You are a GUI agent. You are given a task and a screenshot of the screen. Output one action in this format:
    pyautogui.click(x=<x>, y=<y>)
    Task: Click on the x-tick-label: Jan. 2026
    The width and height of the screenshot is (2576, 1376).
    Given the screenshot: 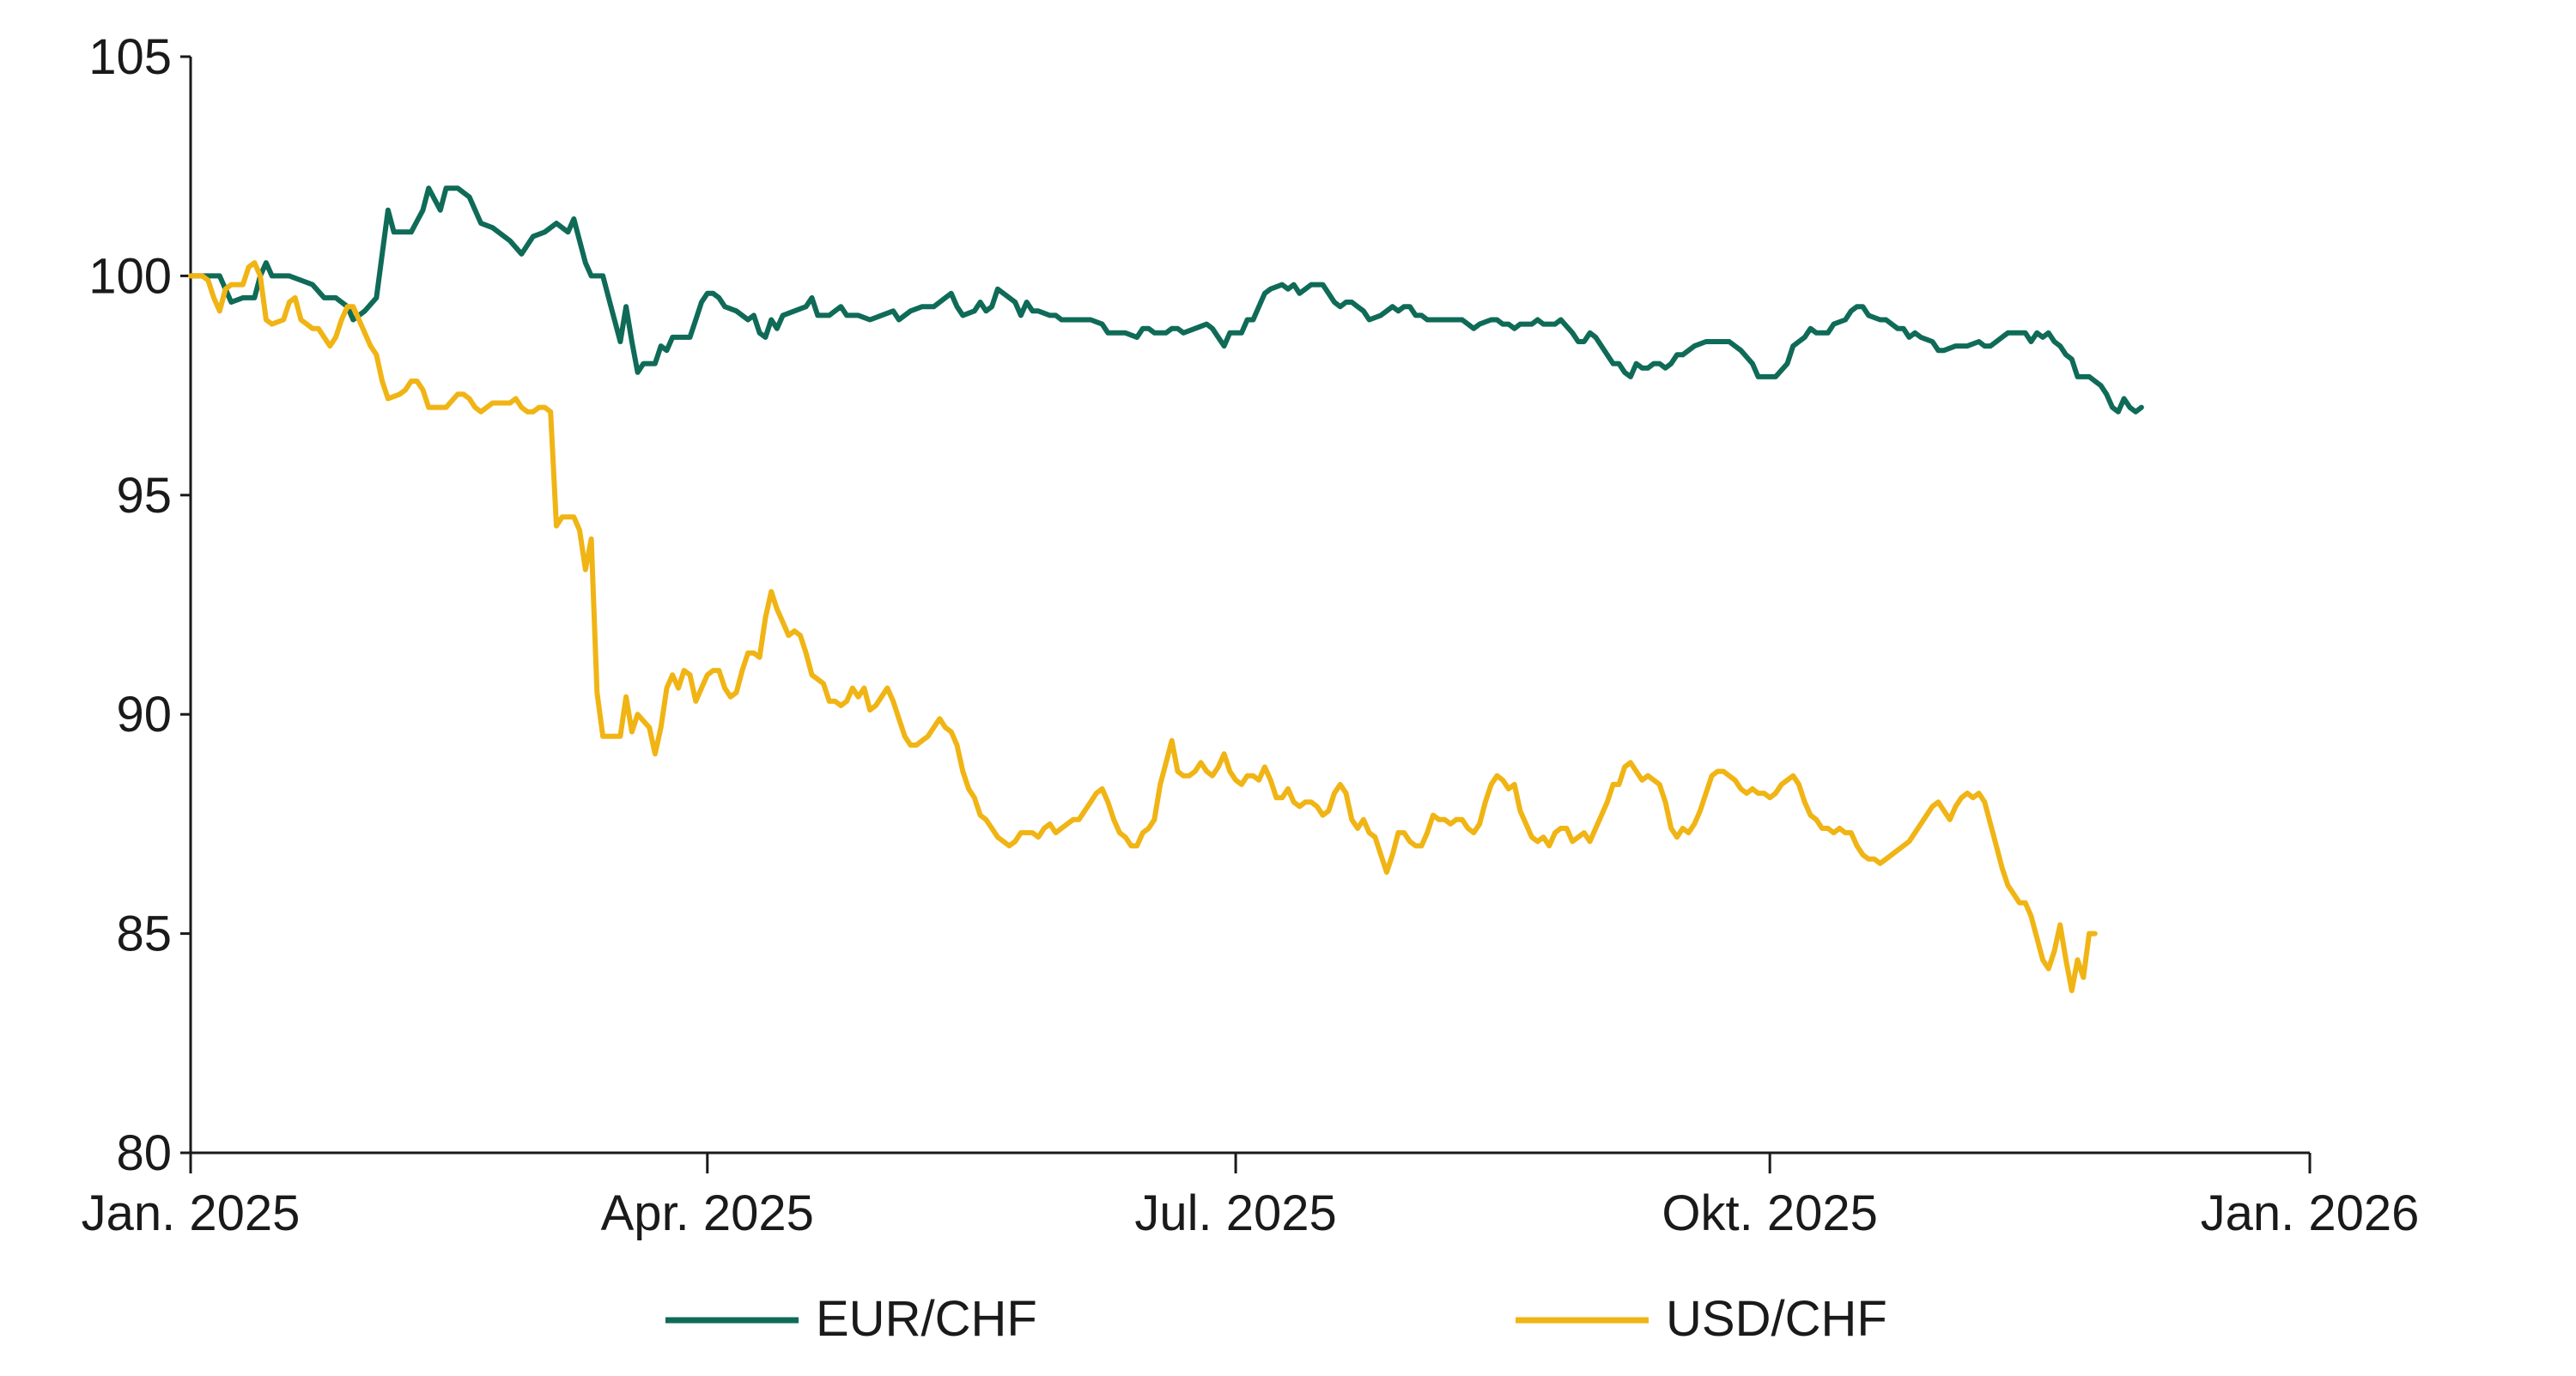 What is the action you would take?
    pyautogui.click(x=2310, y=1213)
    